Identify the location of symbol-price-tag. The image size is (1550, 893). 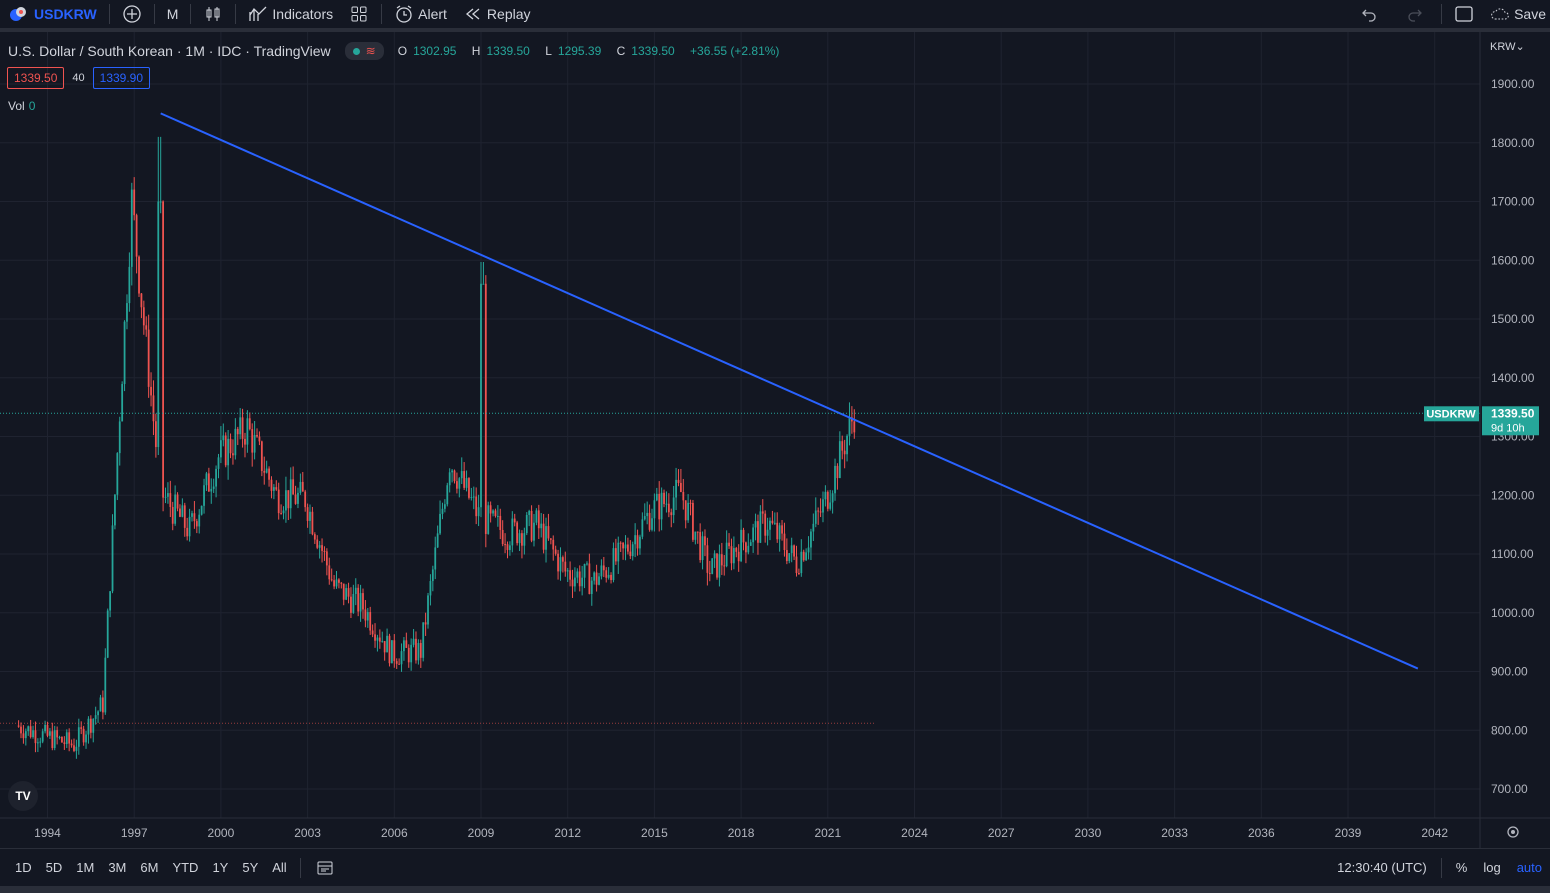
(1451, 414).